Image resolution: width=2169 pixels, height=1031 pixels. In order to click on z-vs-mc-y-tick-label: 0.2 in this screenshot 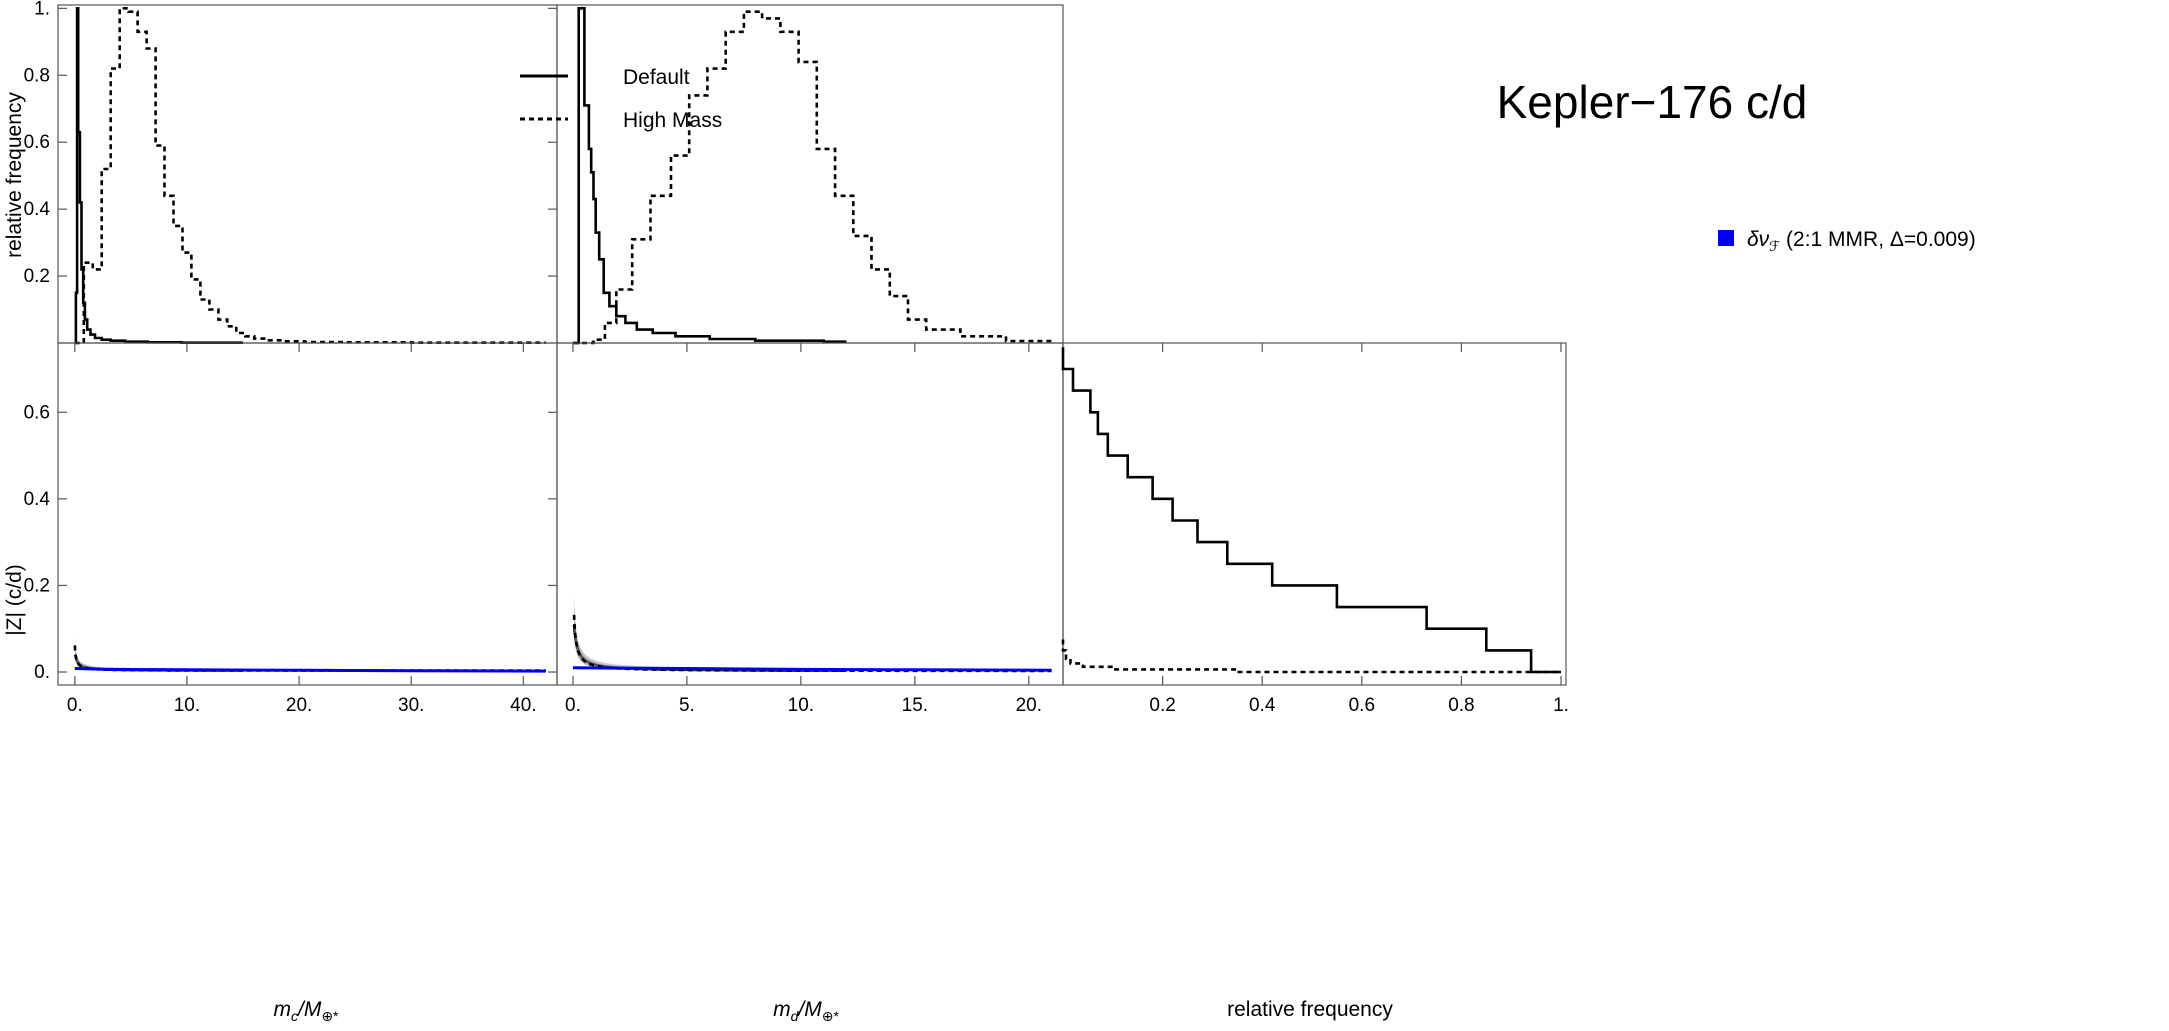, I will do `click(37, 585)`.